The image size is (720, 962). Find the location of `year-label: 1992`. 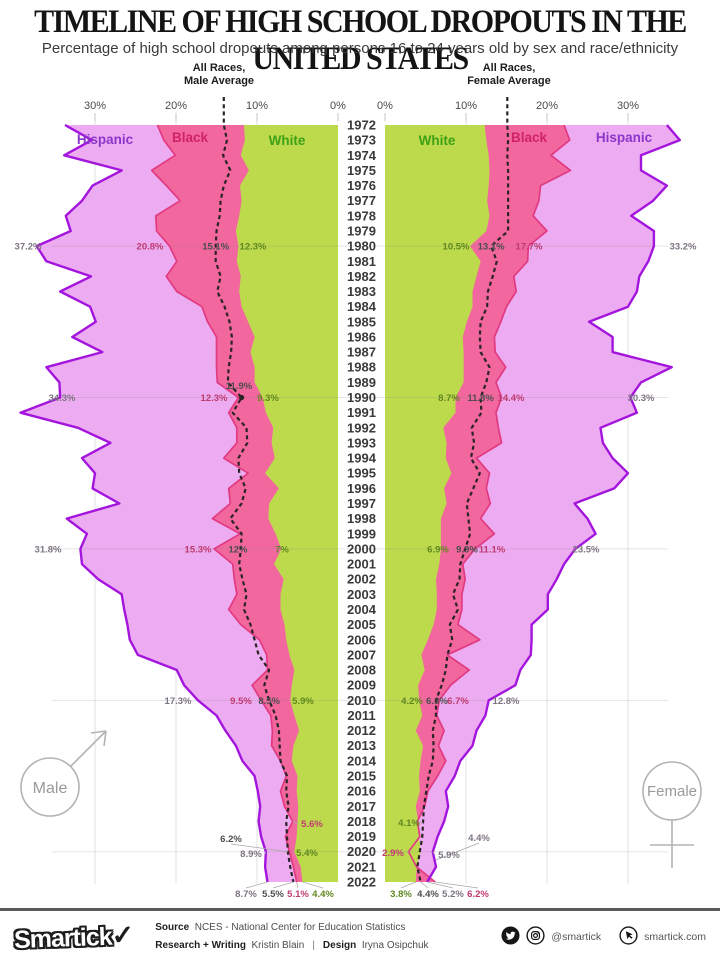

year-label: 1992 is located at coordinates (361, 427).